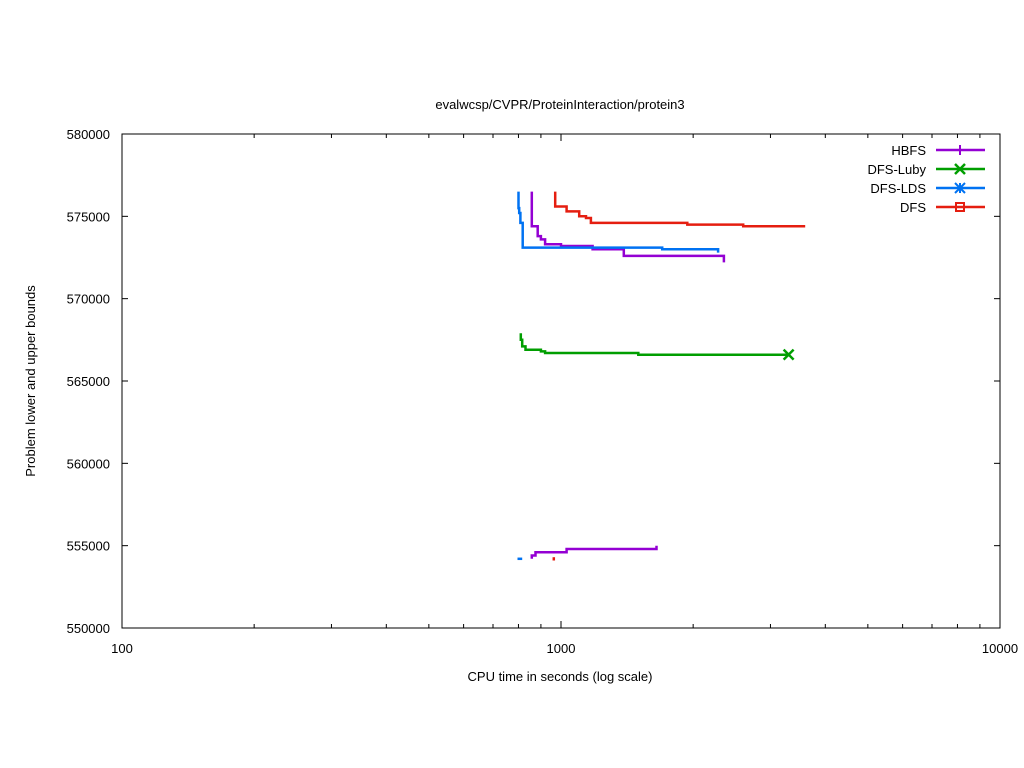 The image size is (1024, 768). I want to click on series-dfs-lds-upper, so click(618, 222).